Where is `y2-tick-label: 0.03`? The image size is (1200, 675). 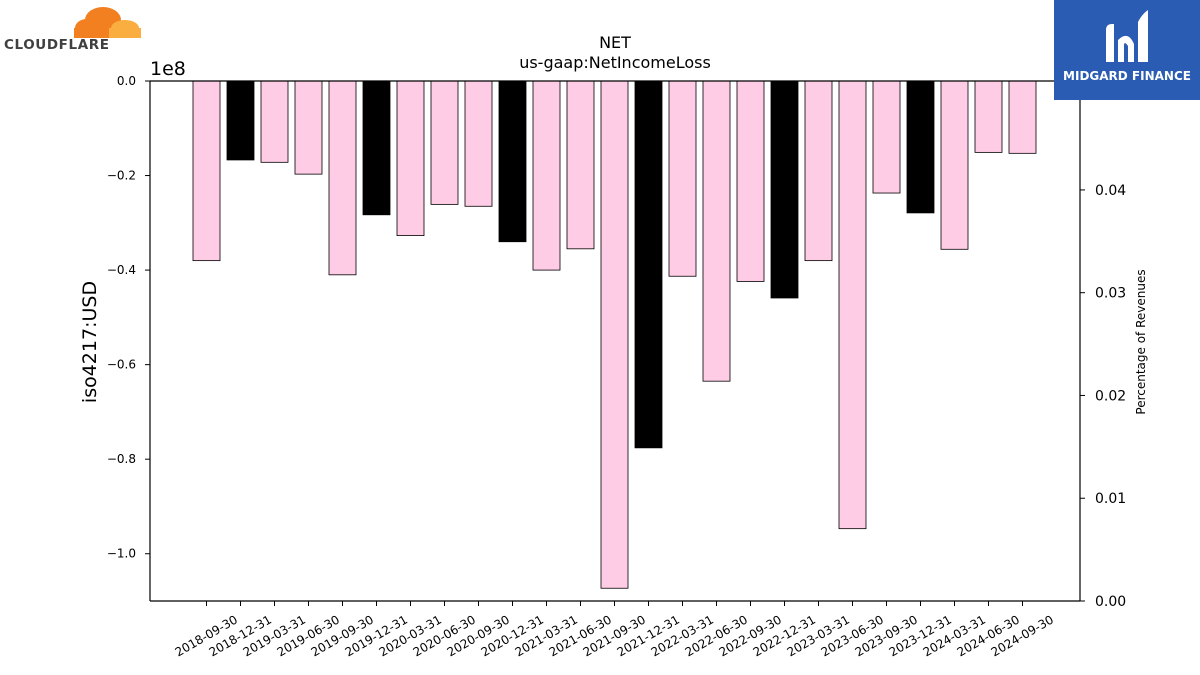 y2-tick-label: 0.03 is located at coordinates (1110, 294).